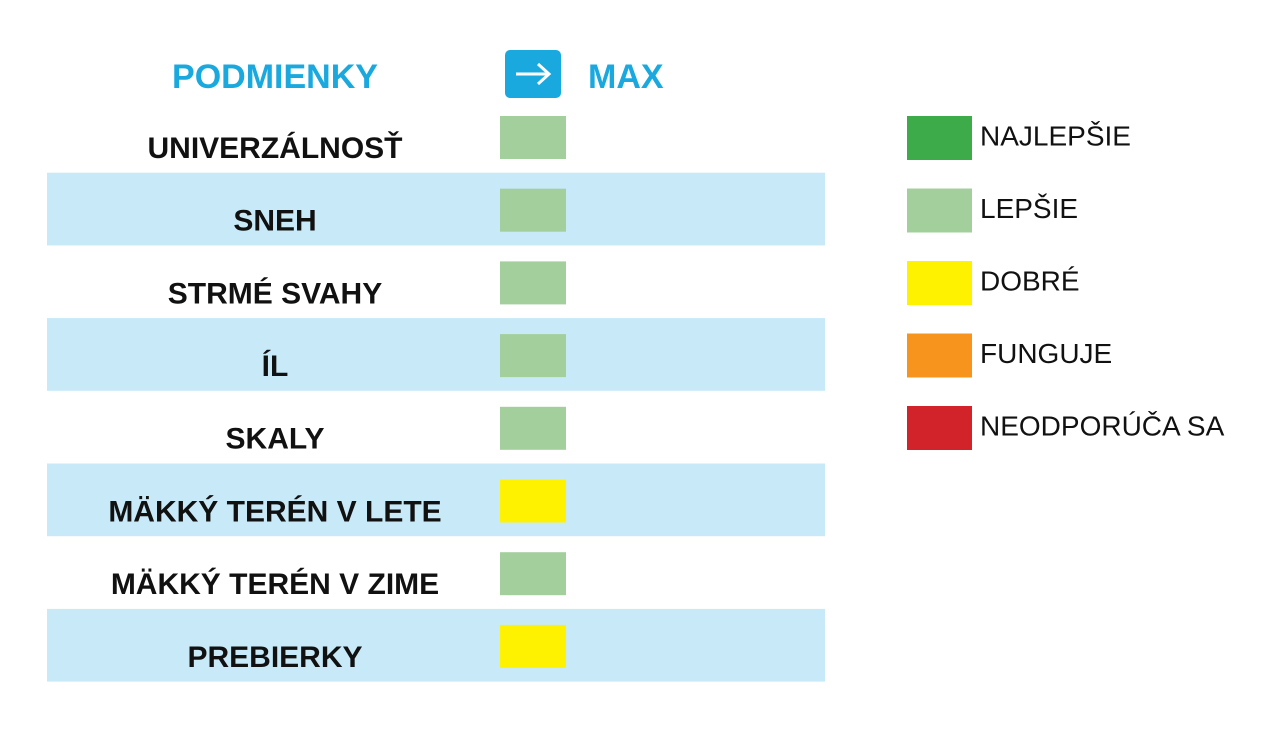 This screenshot has width=1270, height=753. Describe the element at coordinates (275, 439) in the screenshot. I see `row-label: SKALY` at that location.